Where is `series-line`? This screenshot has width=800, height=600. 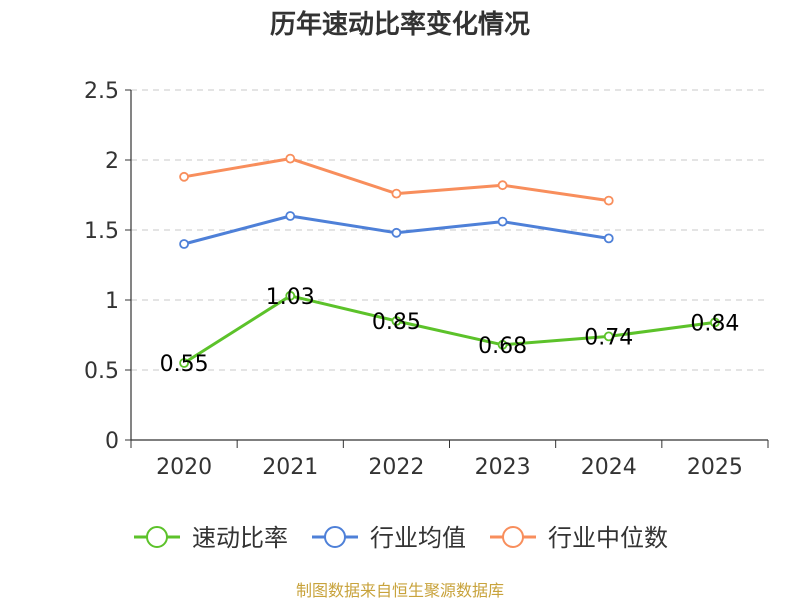
series-line is located at coordinates (449, 329).